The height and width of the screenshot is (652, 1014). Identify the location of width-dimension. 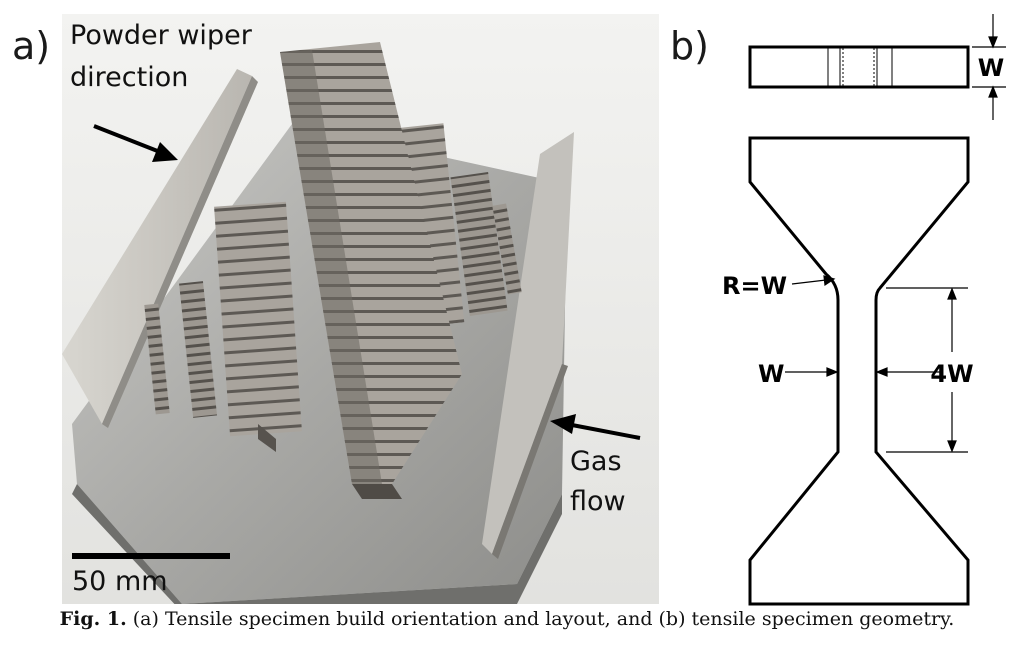
(862, 372).